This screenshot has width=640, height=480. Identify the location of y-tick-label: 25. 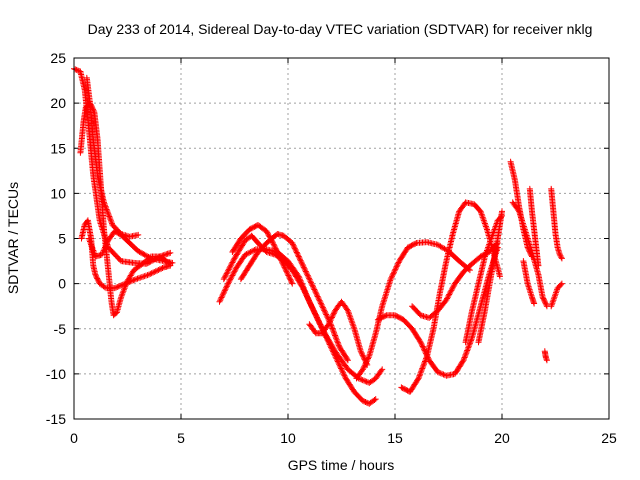
(58, 58).